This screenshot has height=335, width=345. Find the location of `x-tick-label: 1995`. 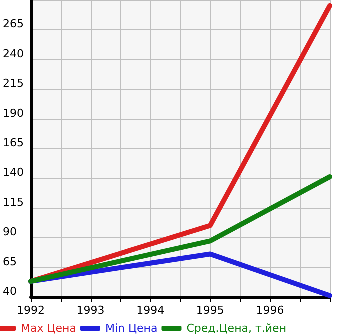

x-tick-label: 1995 is located at coordinates (210, 310).